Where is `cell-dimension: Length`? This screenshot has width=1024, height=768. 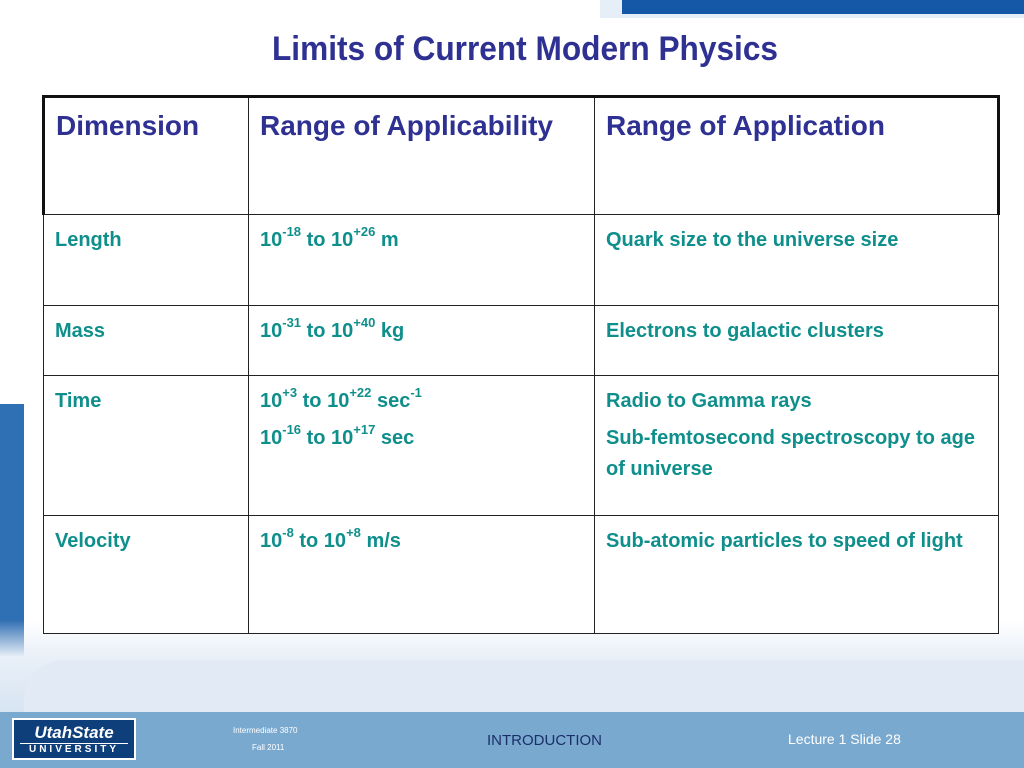
cell-dimension: Length is located at coordinates (146, 260).